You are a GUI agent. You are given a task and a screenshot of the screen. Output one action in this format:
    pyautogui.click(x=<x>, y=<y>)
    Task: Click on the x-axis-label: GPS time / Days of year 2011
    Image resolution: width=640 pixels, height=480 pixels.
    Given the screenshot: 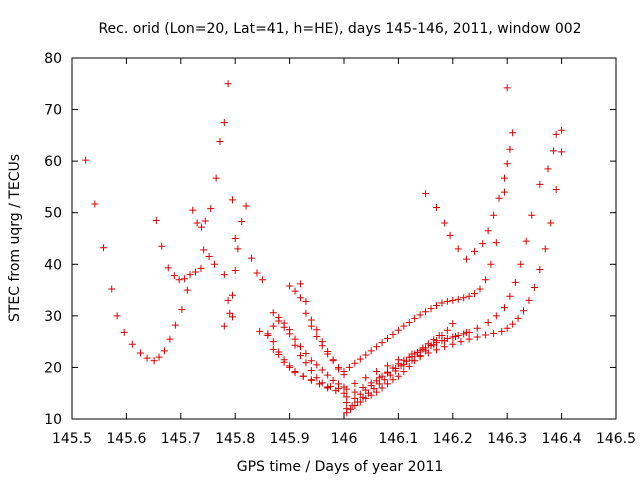 What is the action you would take?
    pyautogui.click(x=340, y=467)
    